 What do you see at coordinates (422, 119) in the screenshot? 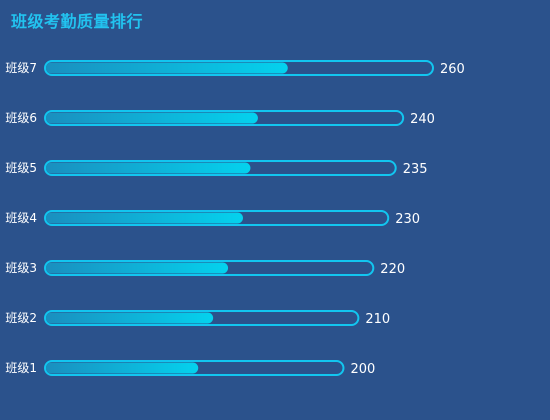
I see `value-label: 240` at bounding box center [422, 119].